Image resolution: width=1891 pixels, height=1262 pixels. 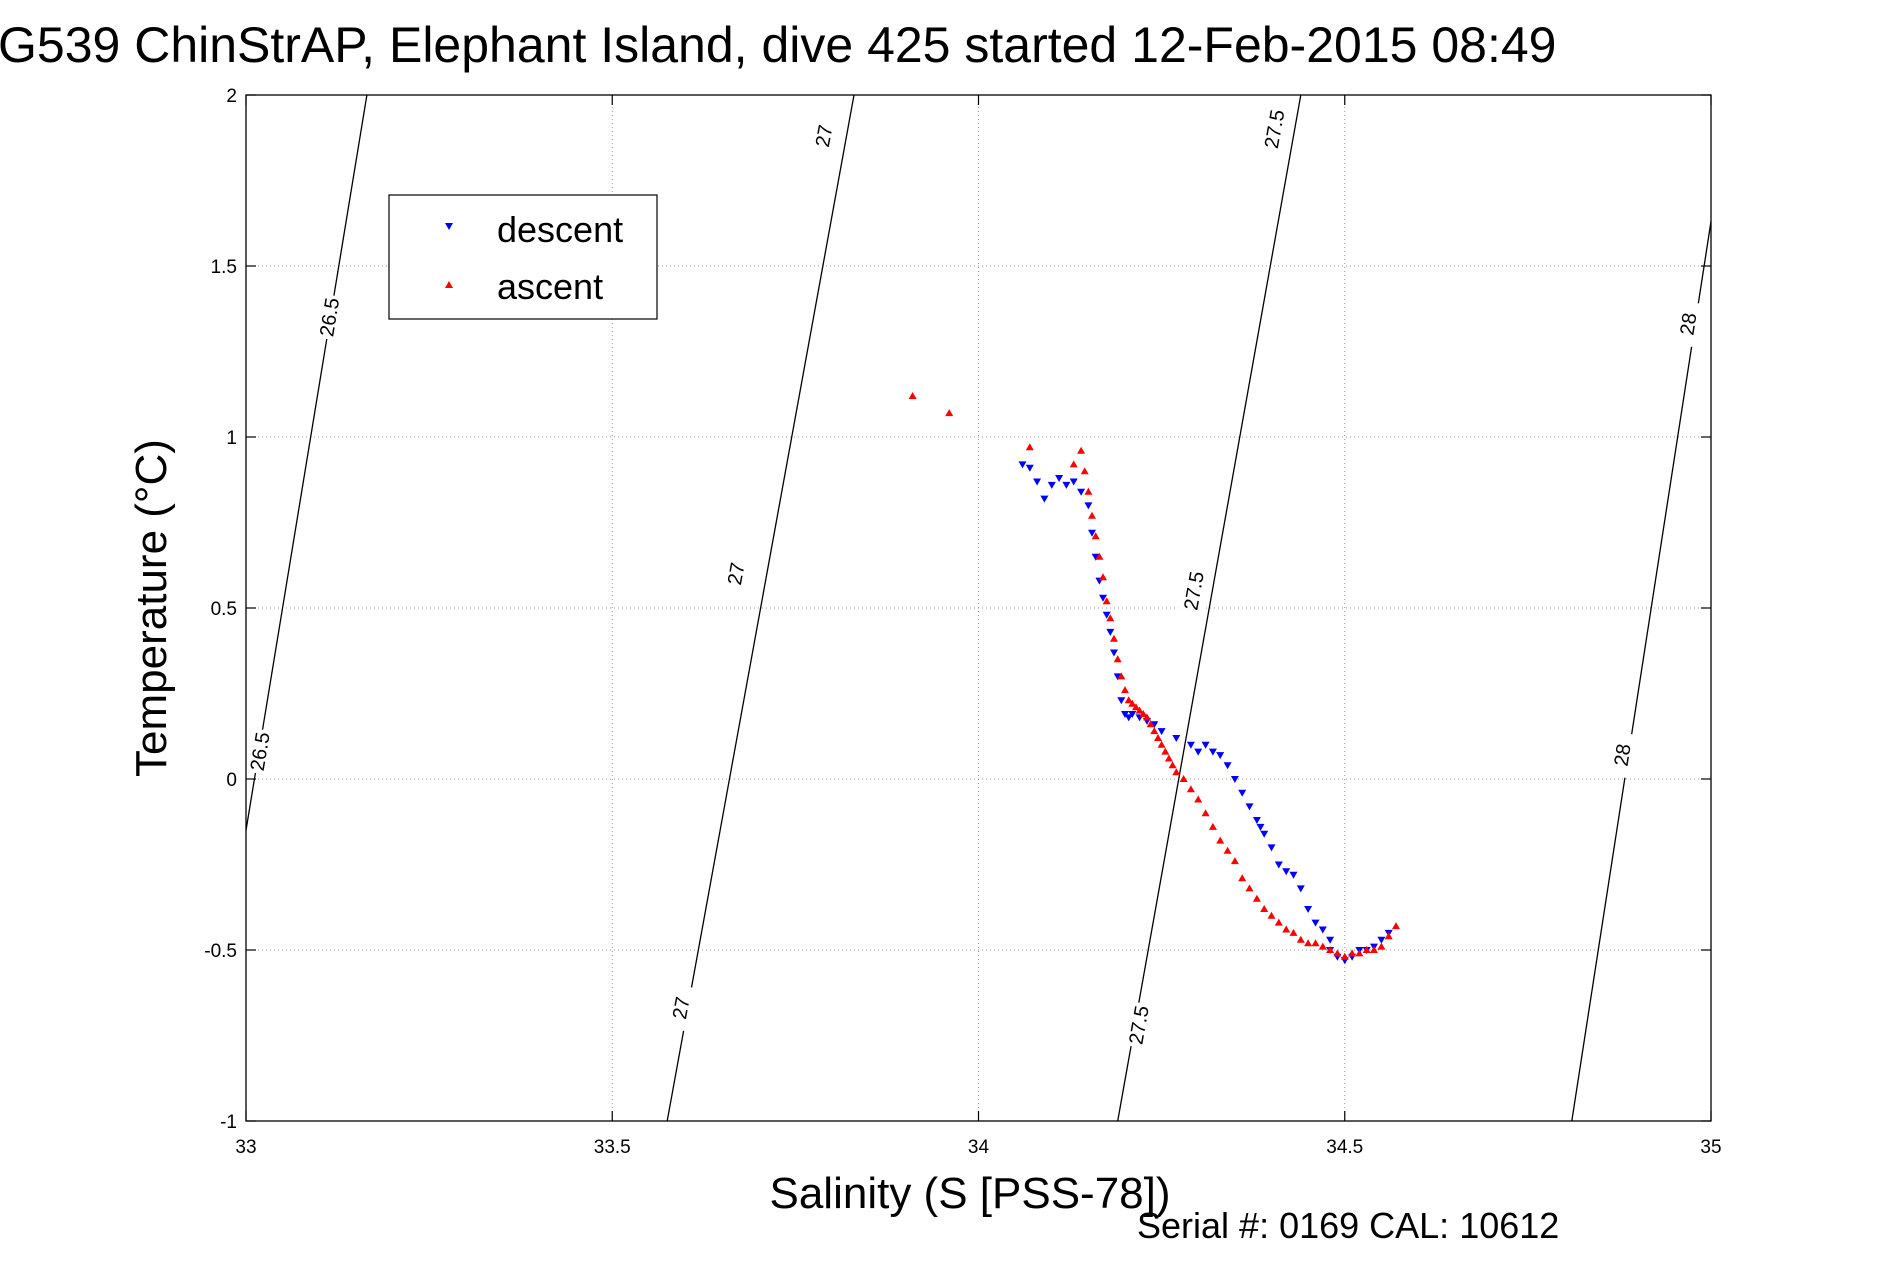 I want to click on x-tick-label: 33, so click(x=245, y=1147).